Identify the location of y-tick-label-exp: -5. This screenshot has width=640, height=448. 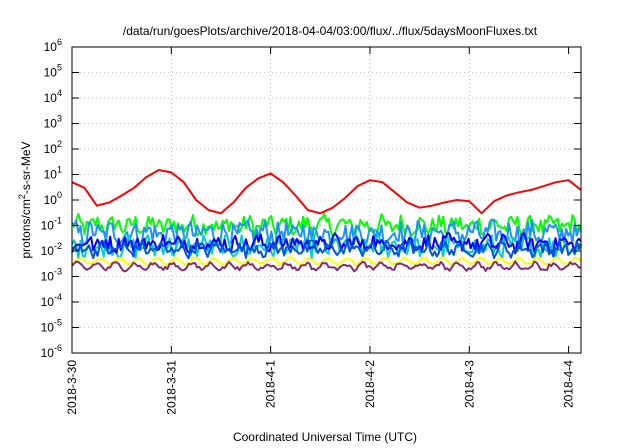
(58, 323).